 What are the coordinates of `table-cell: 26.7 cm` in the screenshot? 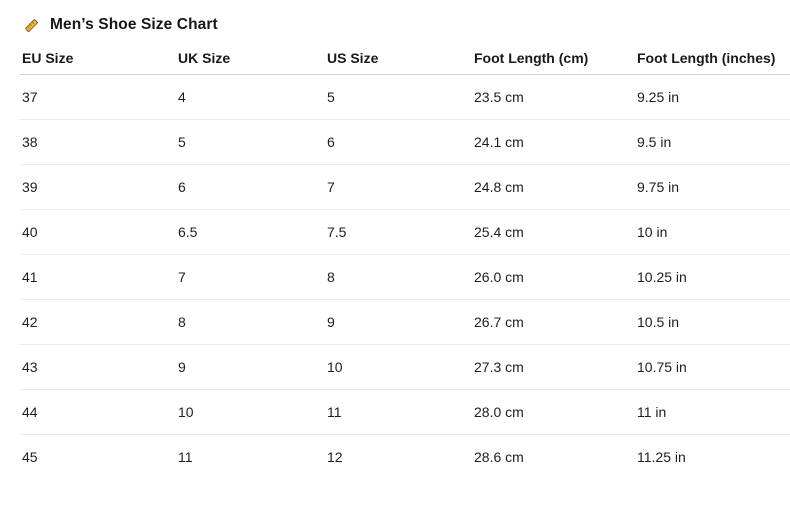 It's located at (553, 322).